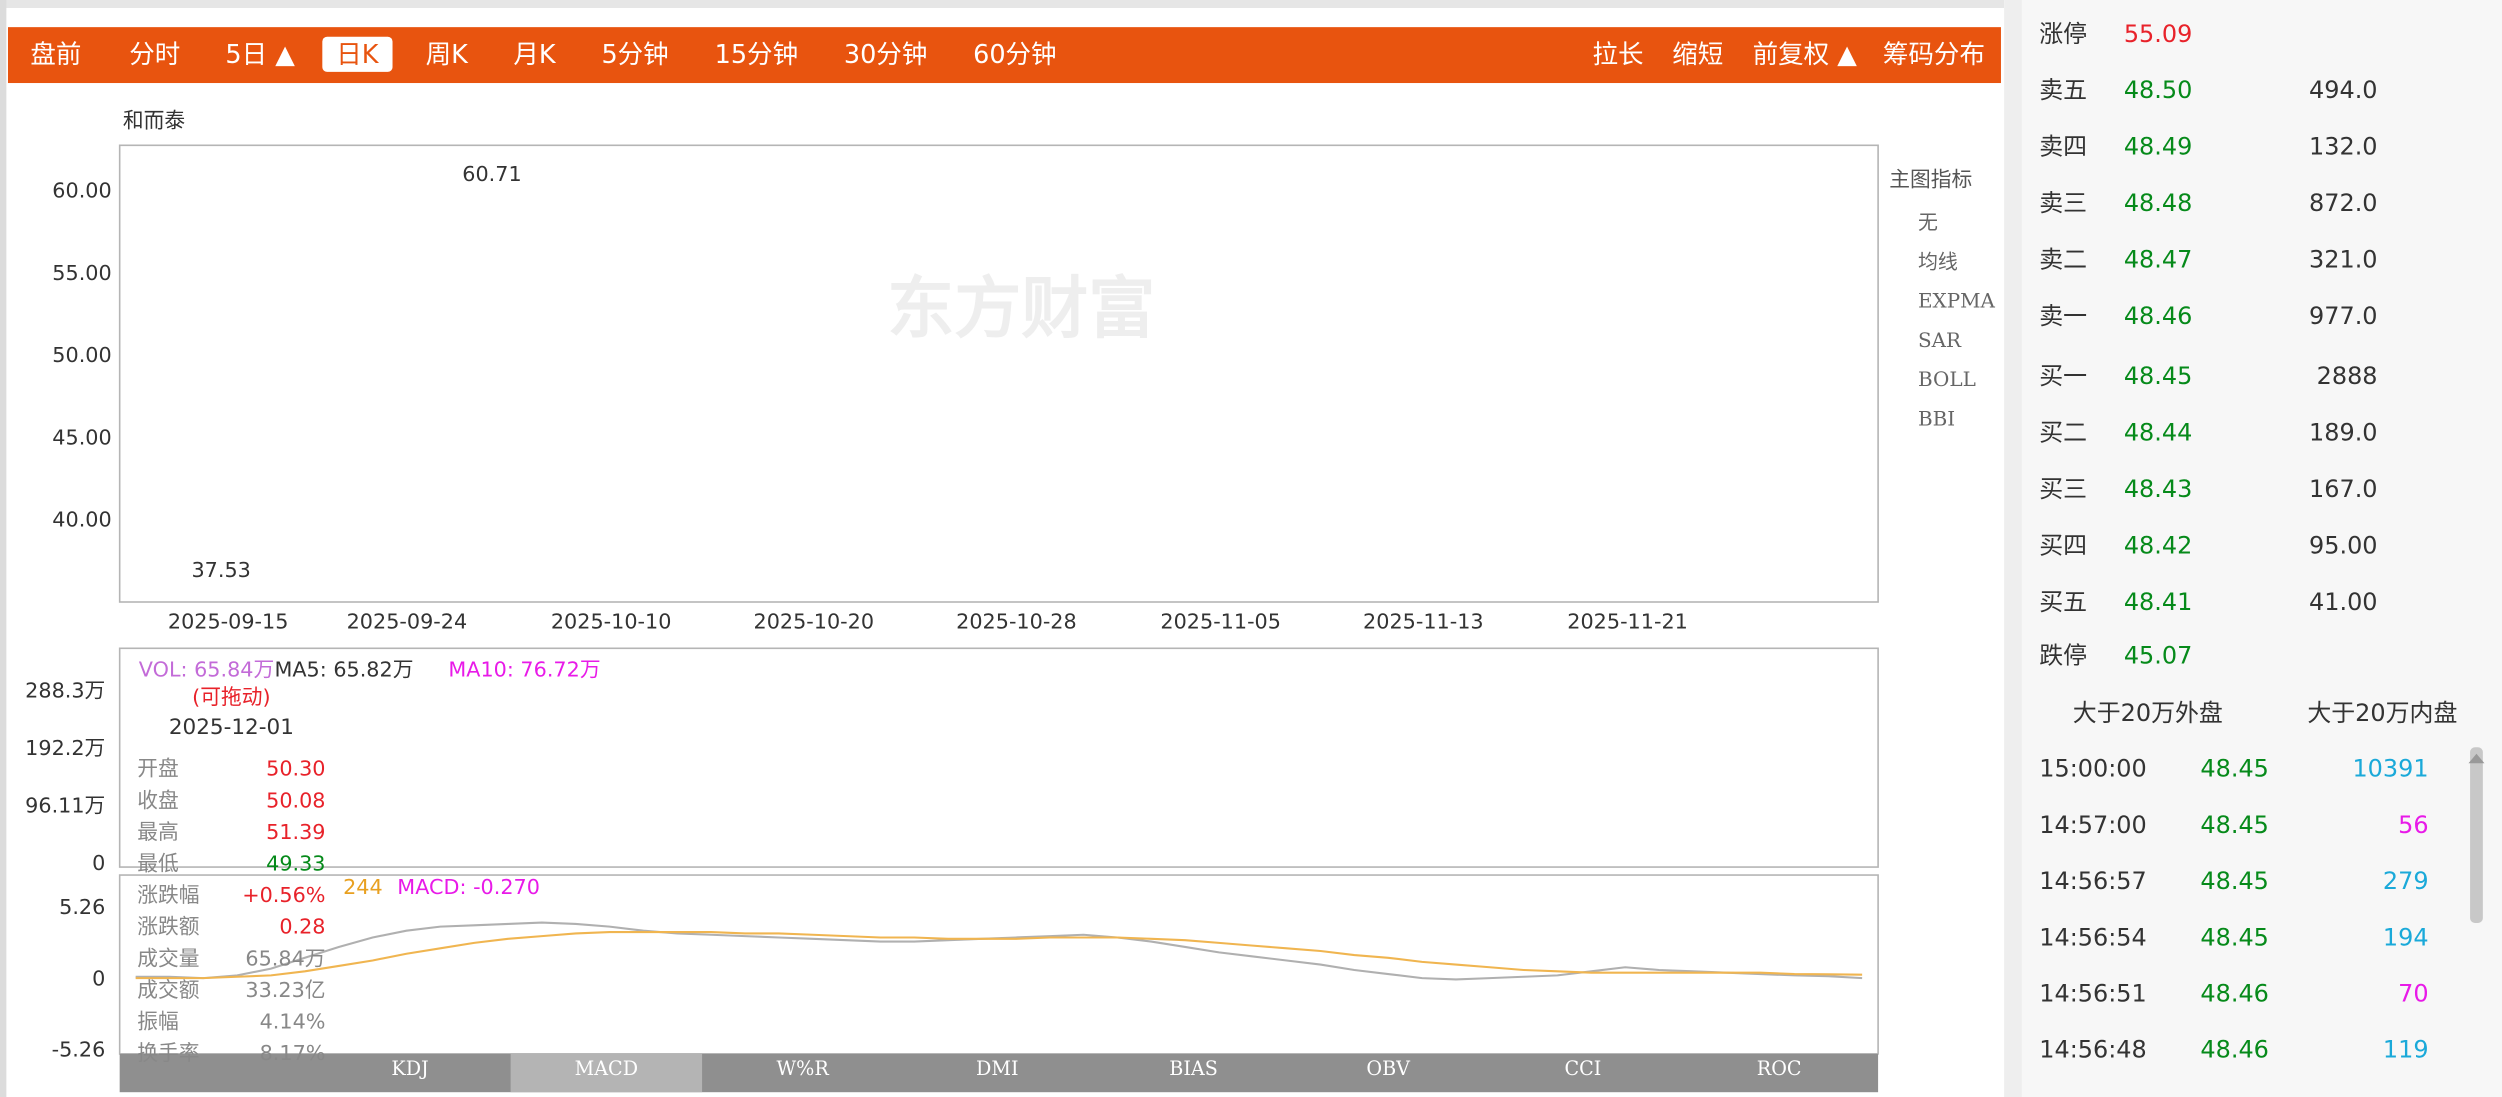 The width and height of the screenshot is (2502, 1097). What do you see at coordinates (302, 927) in the screenshot?
I see `tooltip-value: 0.28` at bounding box center [302, 927].